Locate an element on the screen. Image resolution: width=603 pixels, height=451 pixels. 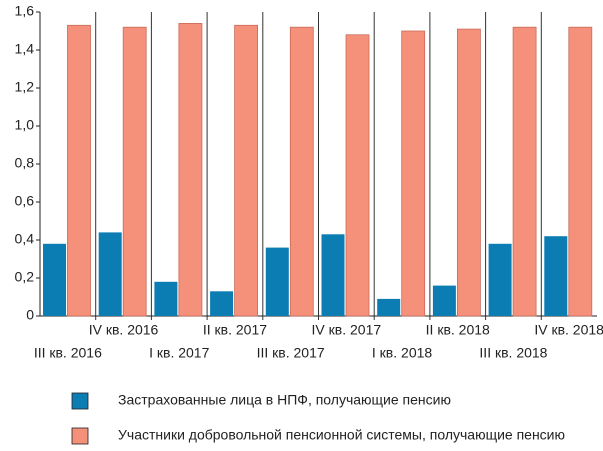
x-tick-label: I кв. 2018 is located at coordinates (402, 353).